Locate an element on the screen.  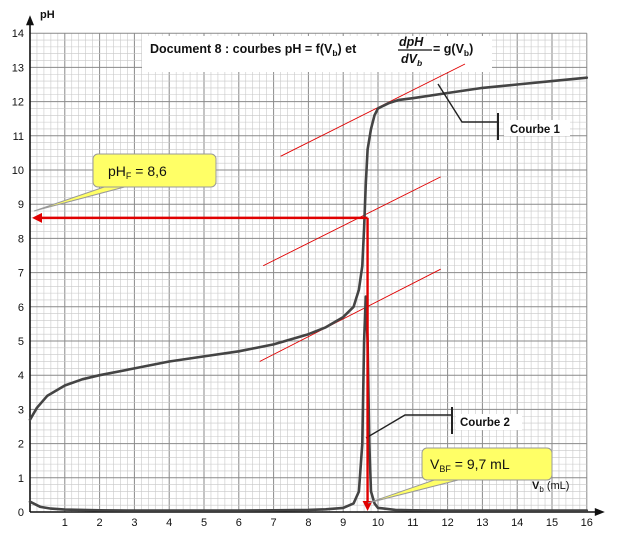
curve2-label: Courbe 2 is located at coordinates (485, 423).